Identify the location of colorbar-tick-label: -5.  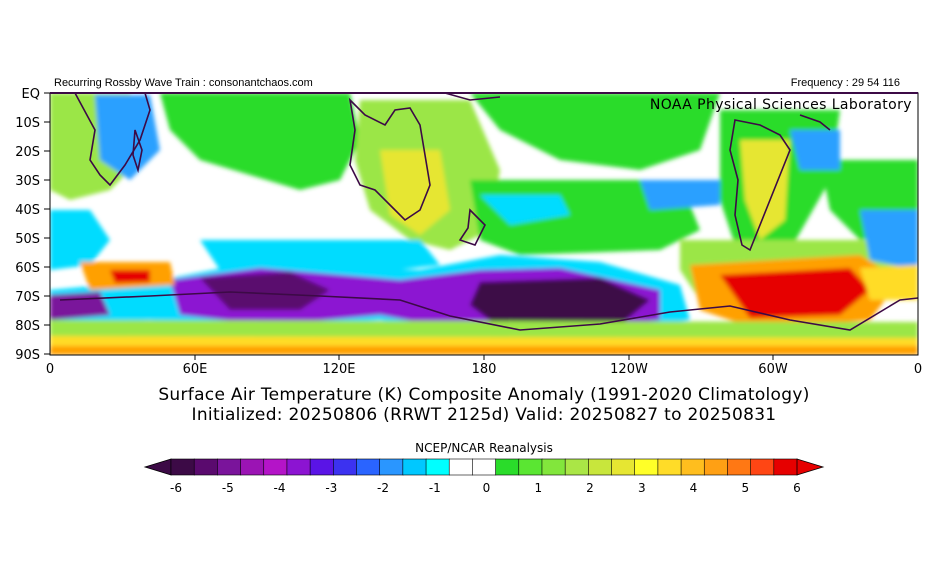
(228, 488).